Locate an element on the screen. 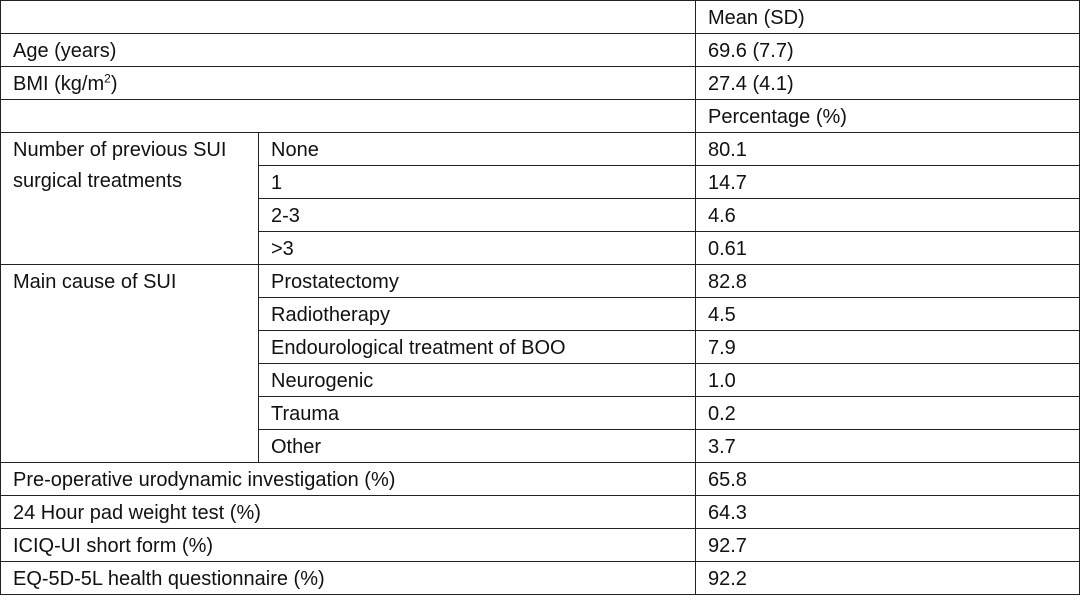 The width and height of the screenshot is (1080, 597). row-value: 0.61 is located at coordinates (887, 248).